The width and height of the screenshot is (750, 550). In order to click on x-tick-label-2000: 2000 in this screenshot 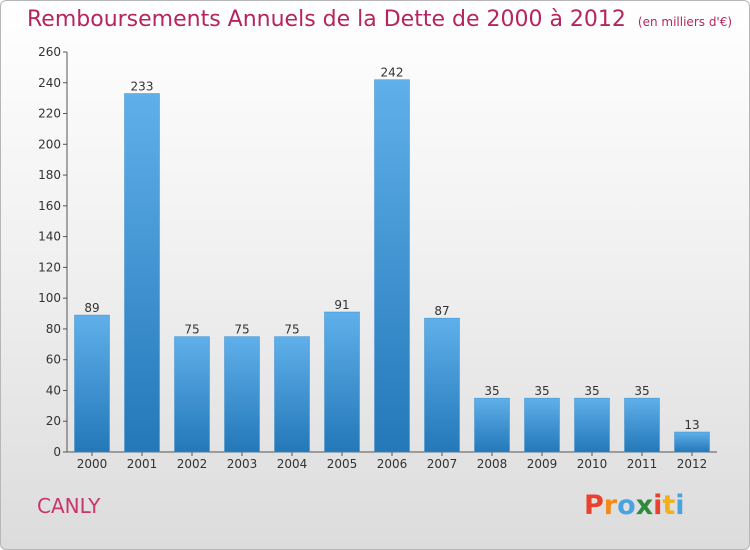, I will do `click(92, 464)`.